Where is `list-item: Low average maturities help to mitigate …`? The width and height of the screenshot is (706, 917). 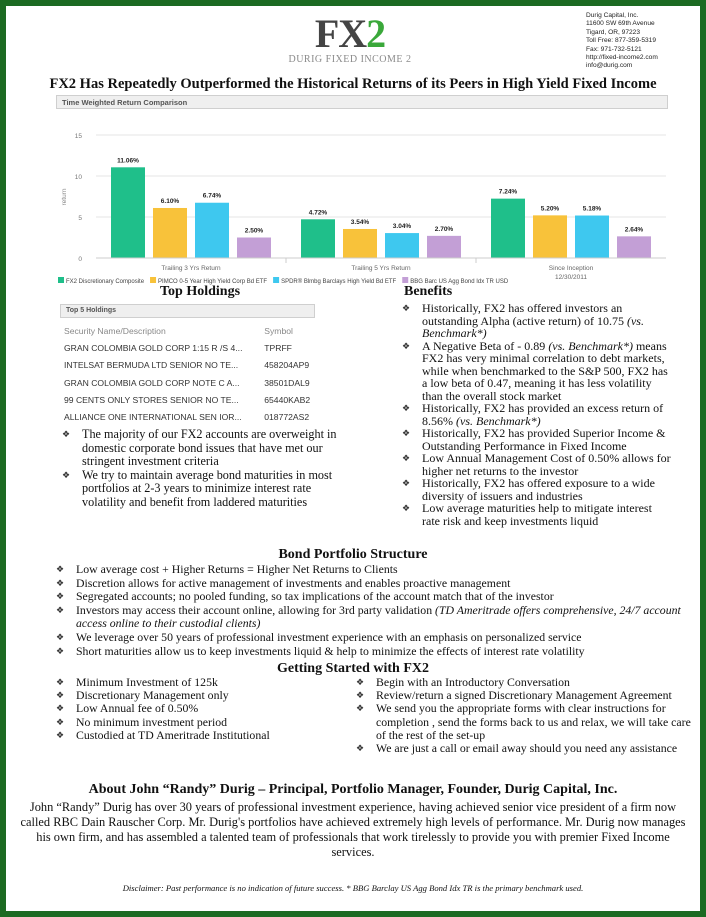
list-item: Low average maturities help to mitigate … is located at coordinates (536, 514).